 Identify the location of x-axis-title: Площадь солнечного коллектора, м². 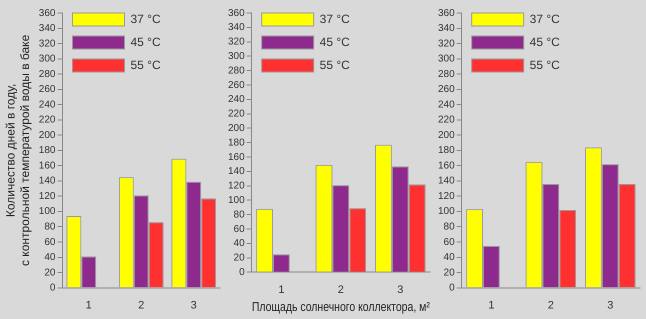
(341, 306).